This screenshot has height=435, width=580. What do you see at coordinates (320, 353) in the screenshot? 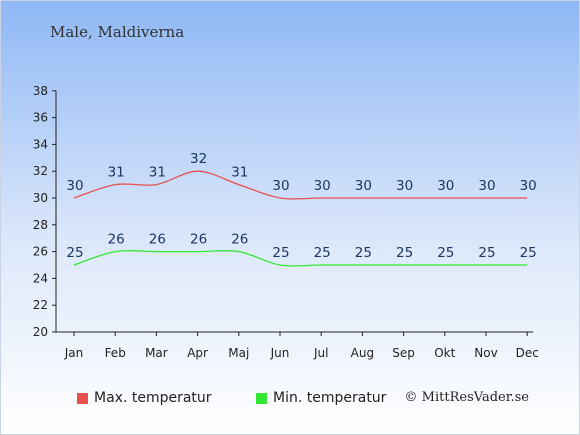
I see `x-tick-label: Jul` at bounding box center [320, 353].